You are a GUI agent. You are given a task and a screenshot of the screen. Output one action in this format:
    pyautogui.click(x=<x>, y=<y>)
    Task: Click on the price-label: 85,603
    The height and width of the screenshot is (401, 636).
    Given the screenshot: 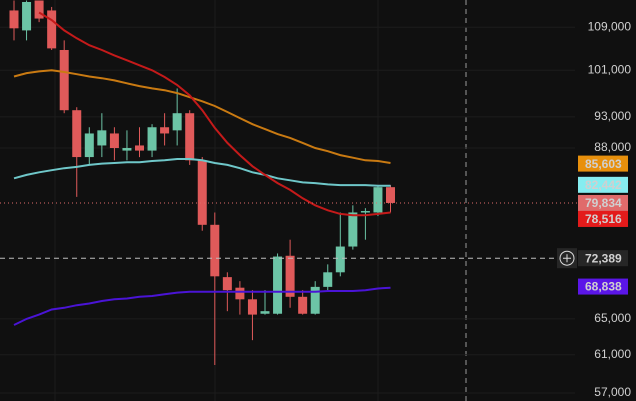 What is the action you would take?
    pyautogui.click(x=603, y=164)
    